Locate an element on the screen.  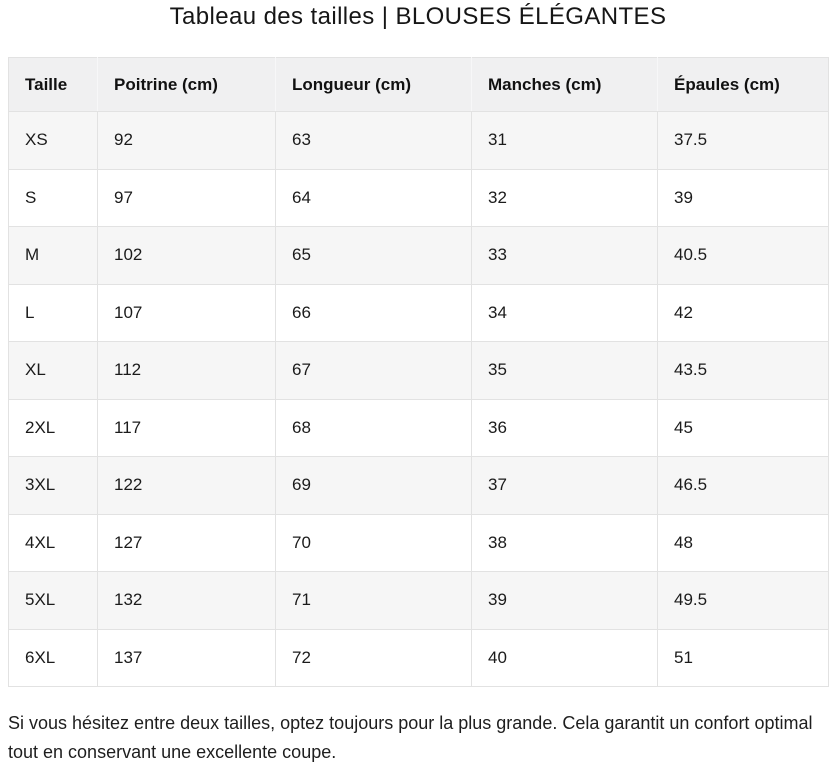
measurement-cell: 107 is located at coordinates (186, 312).